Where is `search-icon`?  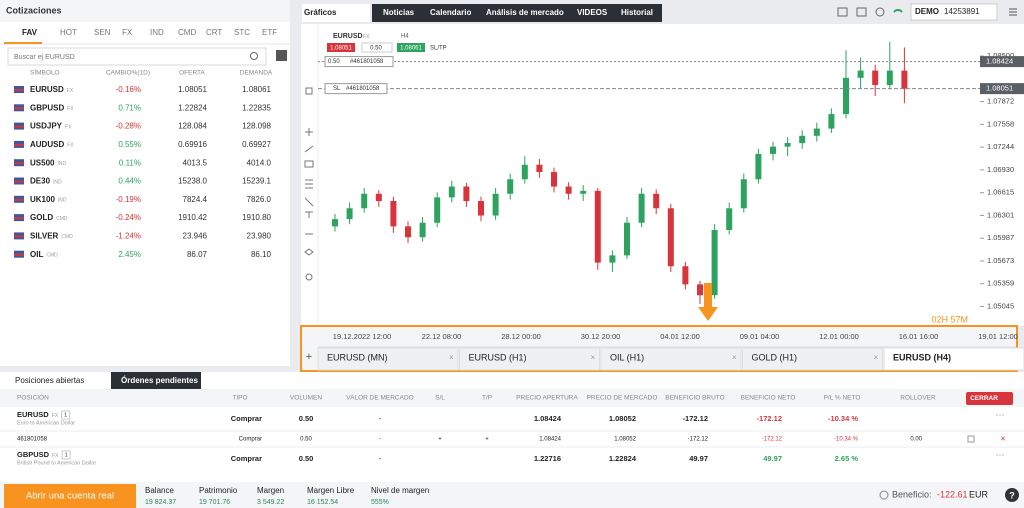 search-icon is located at coordinates (254, 56).